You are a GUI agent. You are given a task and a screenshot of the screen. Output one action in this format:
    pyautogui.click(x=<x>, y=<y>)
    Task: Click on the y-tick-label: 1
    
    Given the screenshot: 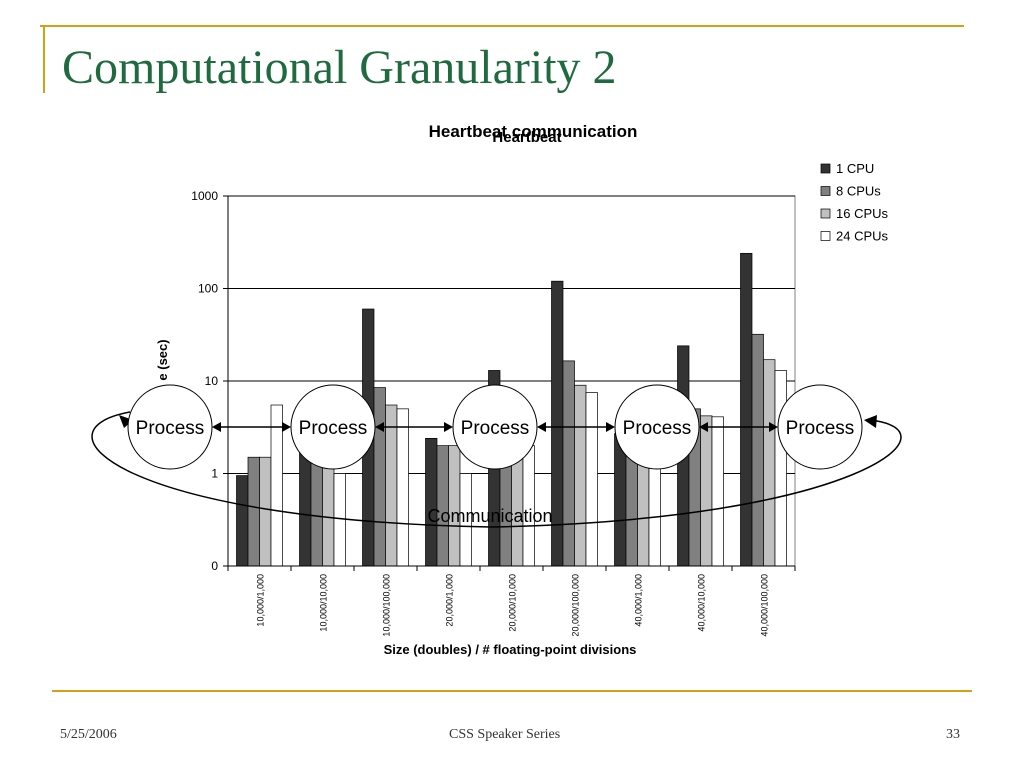 What is the action you would take?
    pyautogui.click(x=214, y=474)
    